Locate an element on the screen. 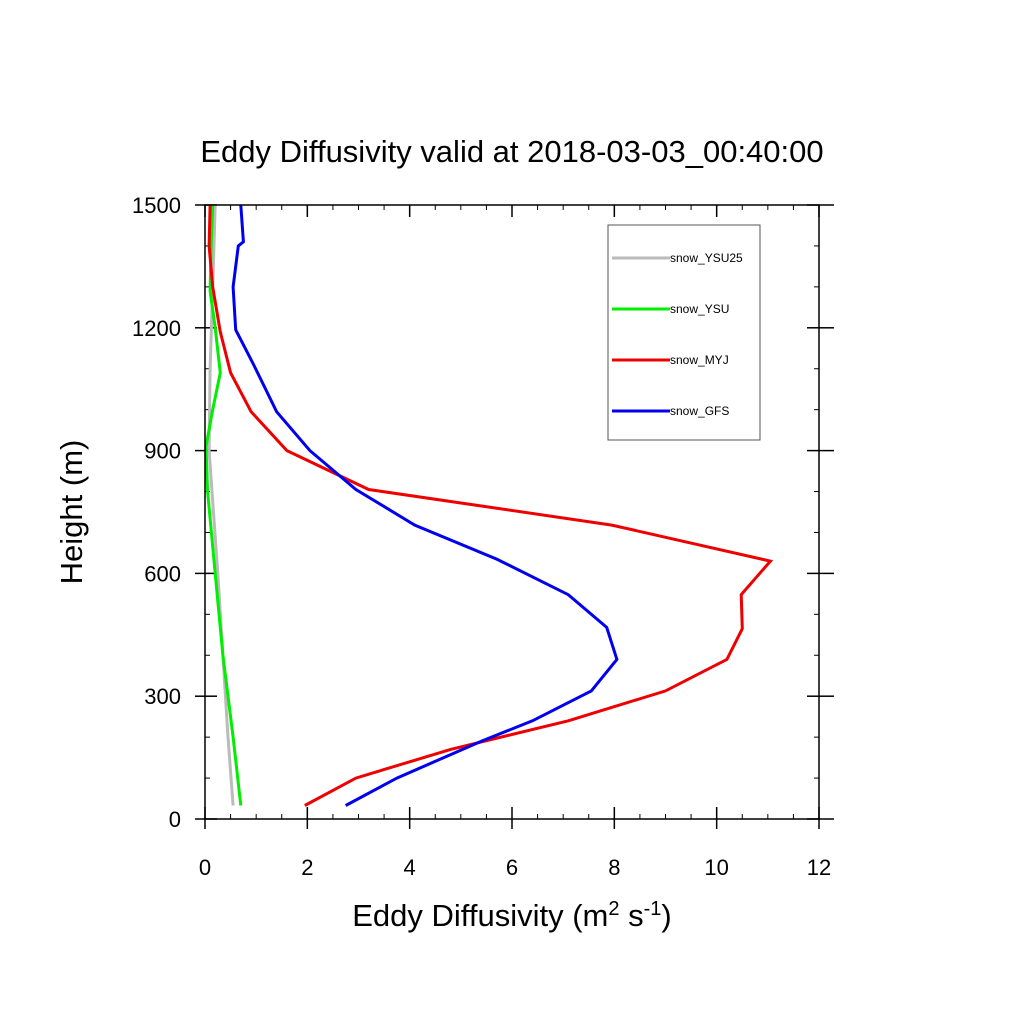 The height and width of the screenshot is (1024, 1024). x-tick-labels: 0 2 4 6 8 10 12 is located at coordinates (515, 867).